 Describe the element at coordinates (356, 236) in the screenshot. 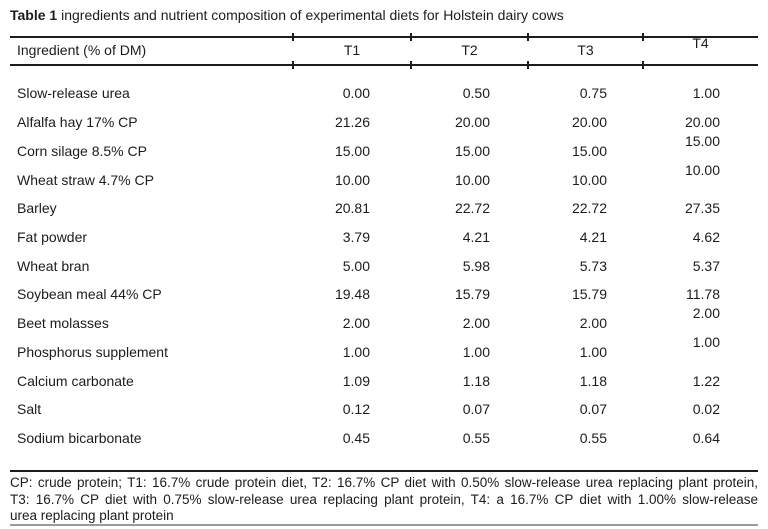

I see `value-cell-t1: 3.79` at that location.